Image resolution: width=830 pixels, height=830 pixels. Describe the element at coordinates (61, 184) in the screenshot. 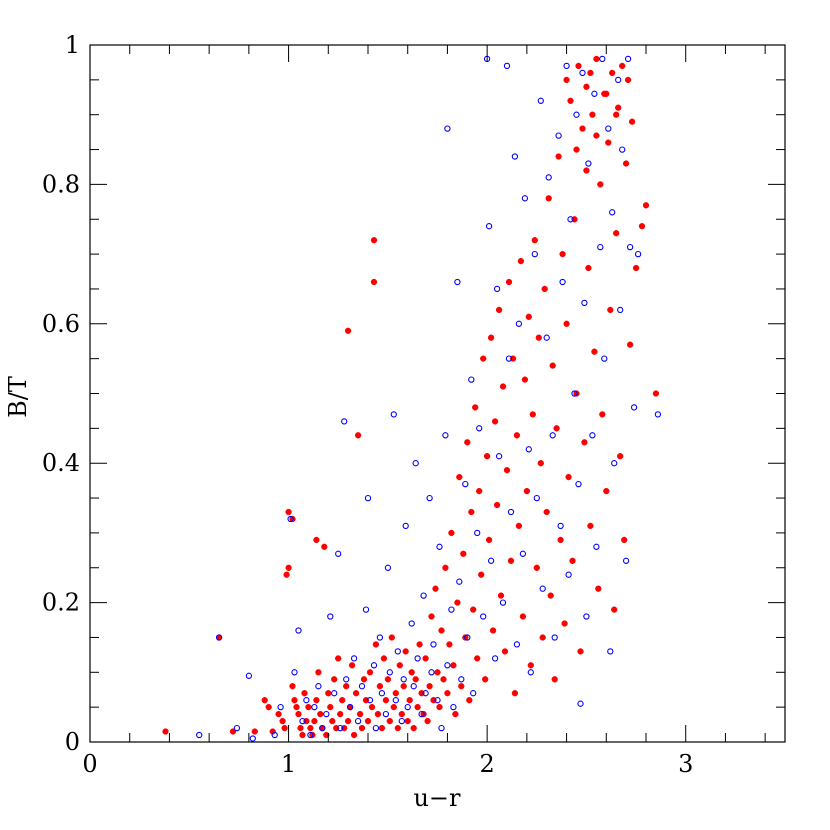

I see `y-tick-label: 0.8` at that location.